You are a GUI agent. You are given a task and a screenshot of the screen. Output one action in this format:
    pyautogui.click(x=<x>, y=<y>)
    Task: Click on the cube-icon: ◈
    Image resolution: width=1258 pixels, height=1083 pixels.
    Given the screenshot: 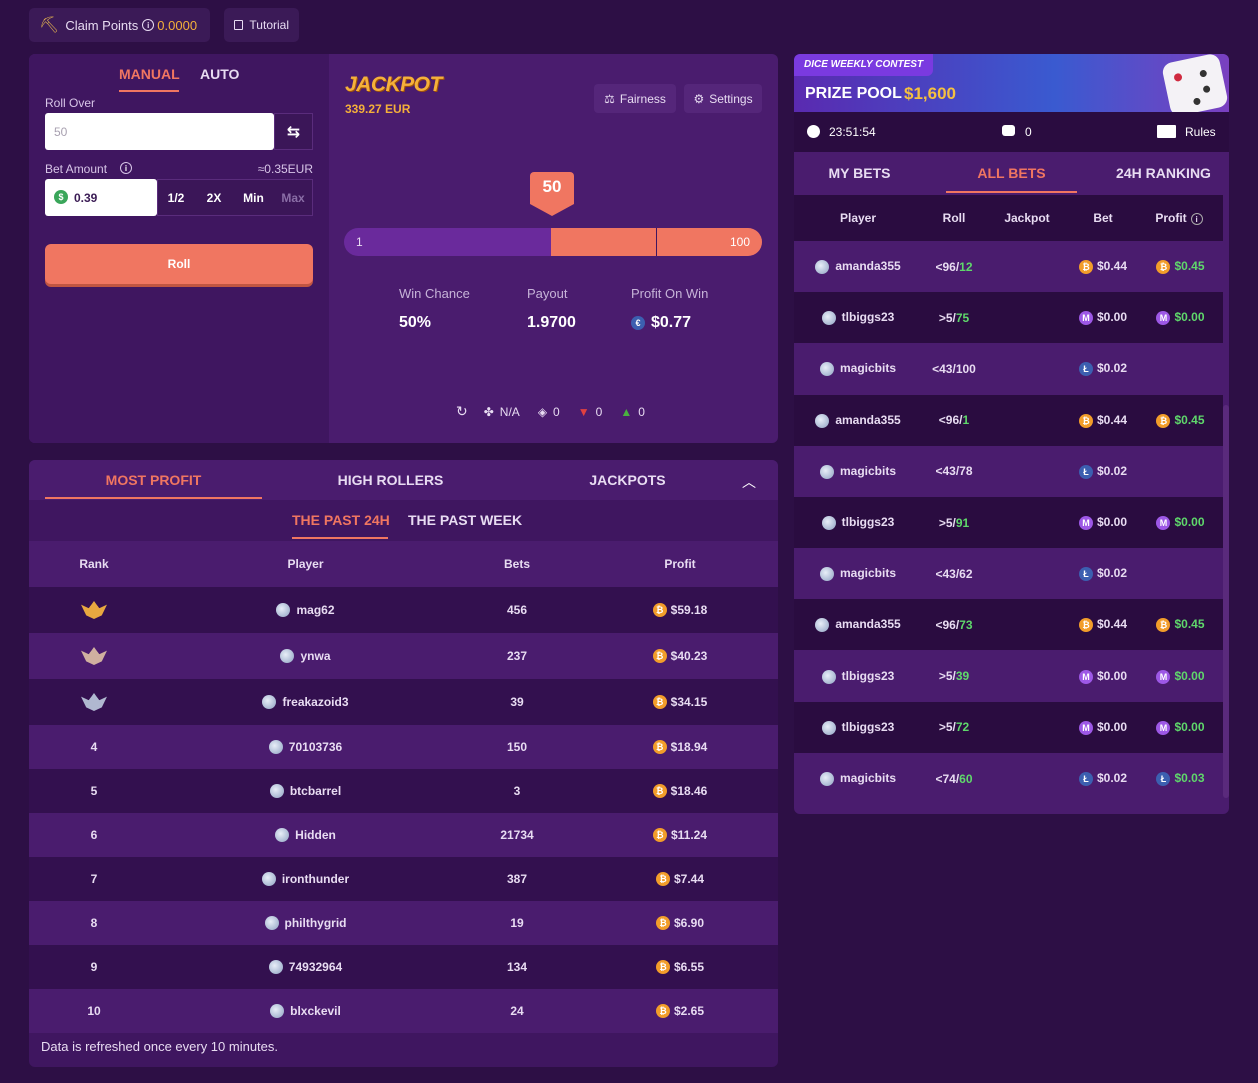 What is the action you would take?
    pyautogui.click(x=542, y=411)
    